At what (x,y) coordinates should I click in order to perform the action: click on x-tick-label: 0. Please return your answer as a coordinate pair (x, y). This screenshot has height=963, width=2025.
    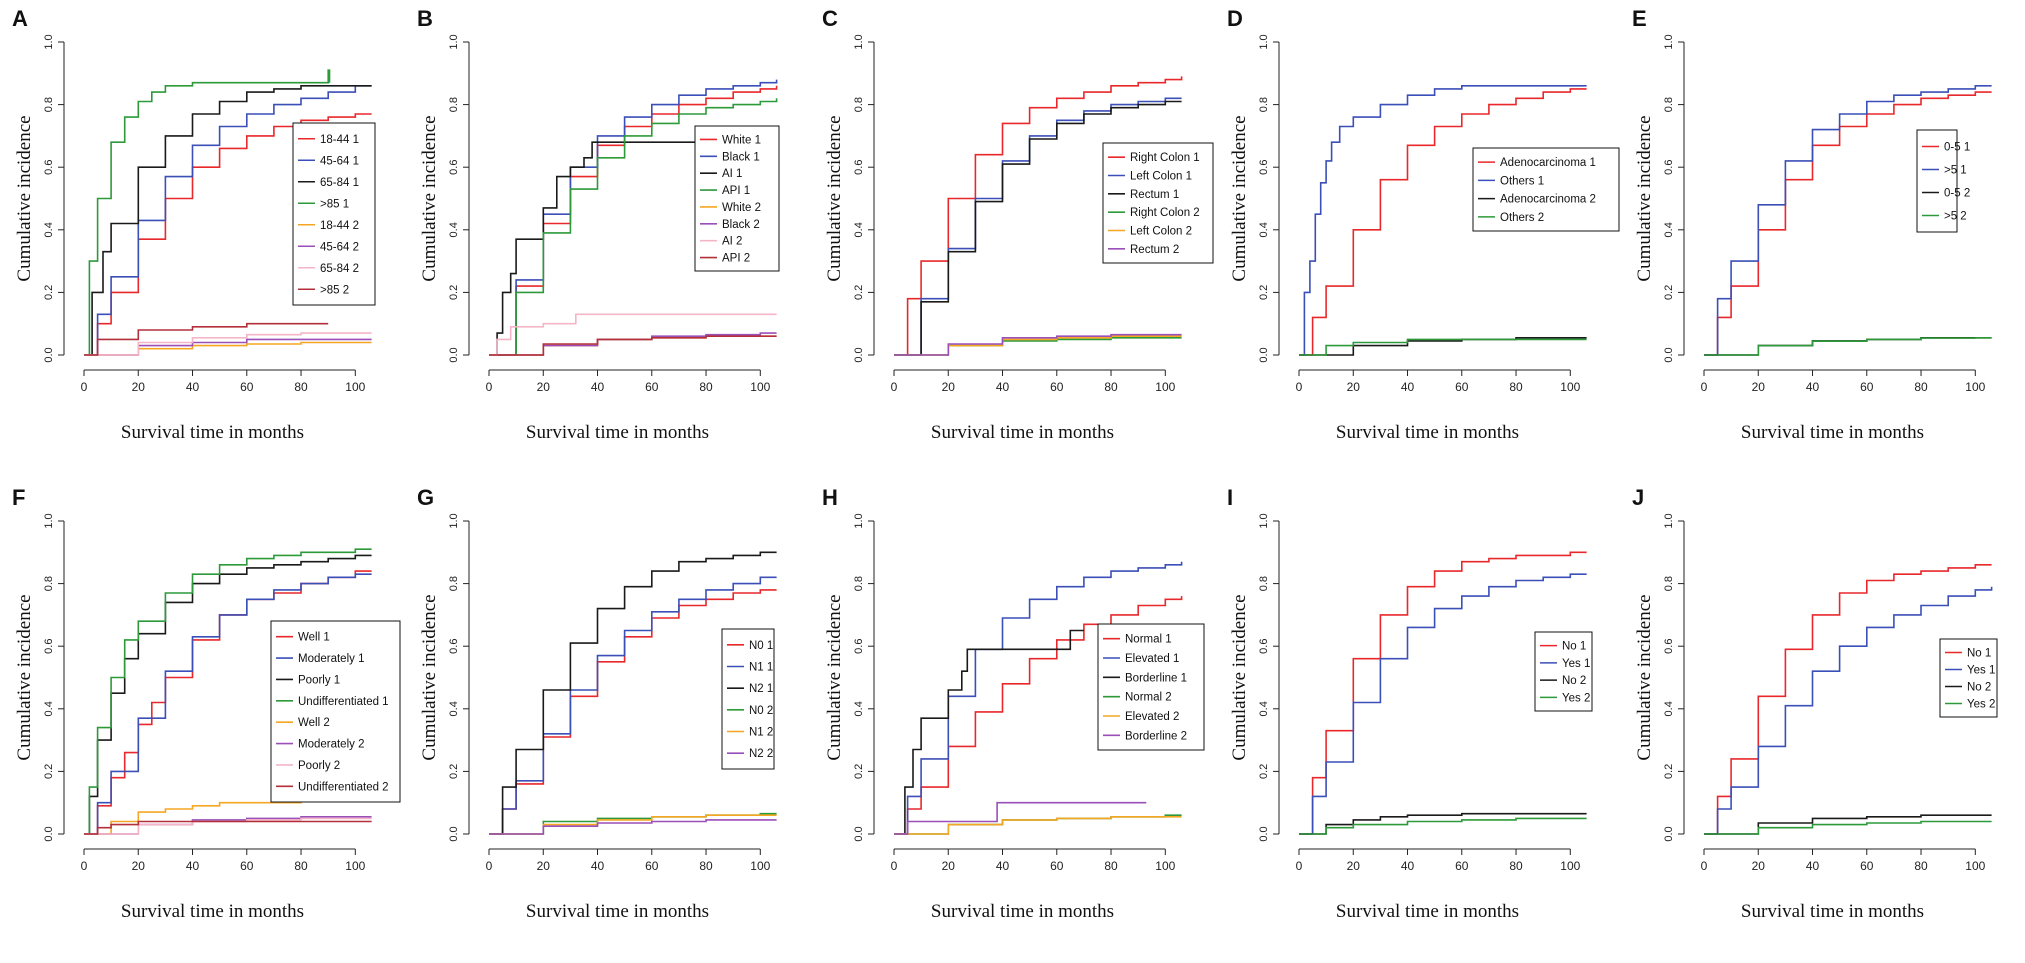
    Looking at the image, I should click on (1299, 866).